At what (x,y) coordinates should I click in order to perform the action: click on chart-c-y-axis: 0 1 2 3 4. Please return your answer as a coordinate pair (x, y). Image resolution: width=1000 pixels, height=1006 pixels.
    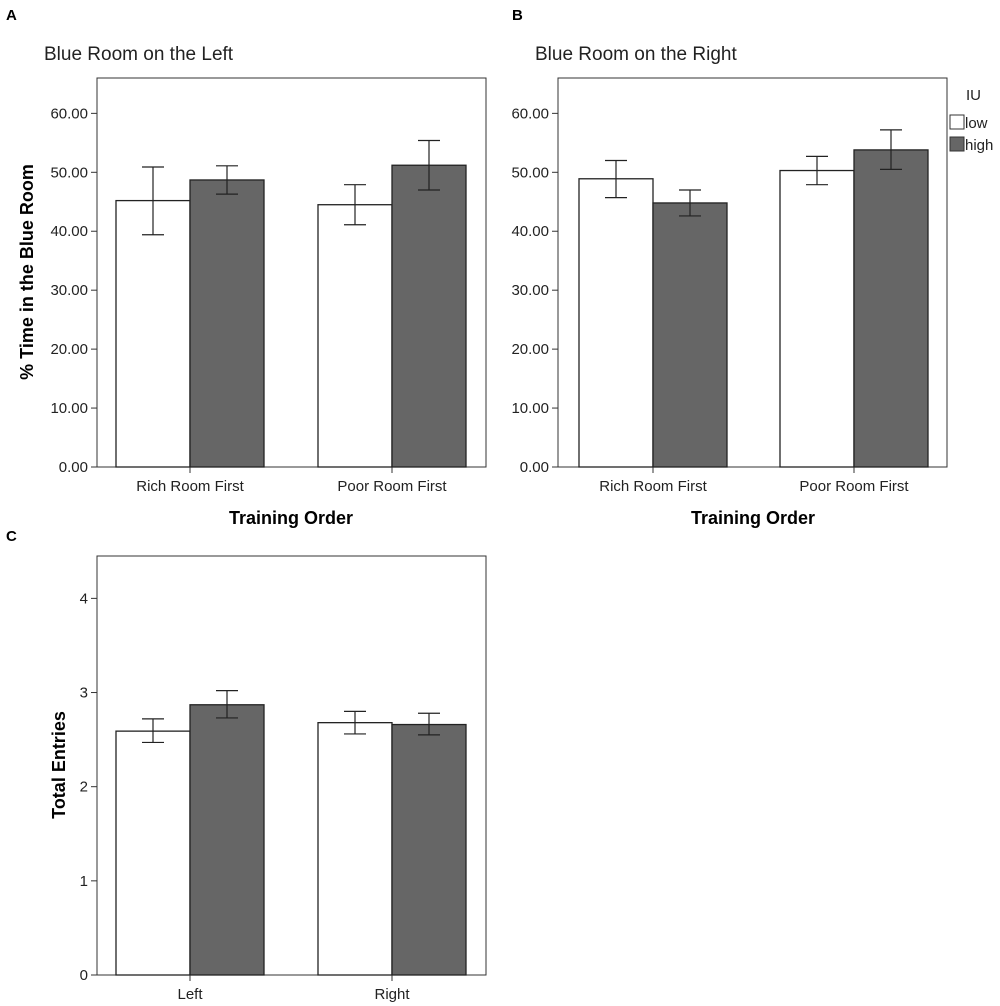
    Looking at the image, I should click on (88, 787).